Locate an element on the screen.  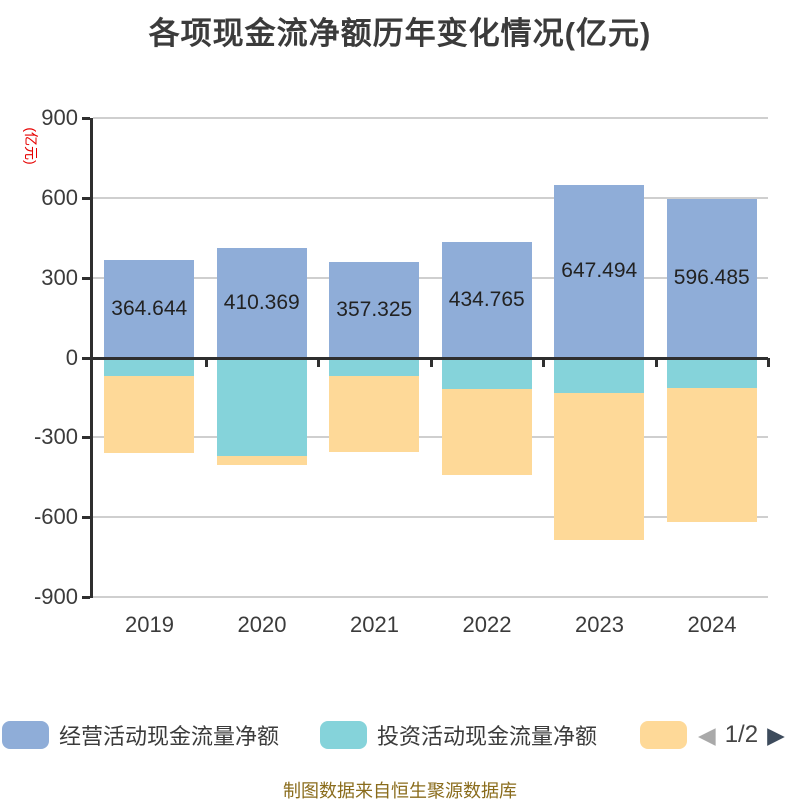
value-label-2023: 647.494 is located at coordinates (599, 271).